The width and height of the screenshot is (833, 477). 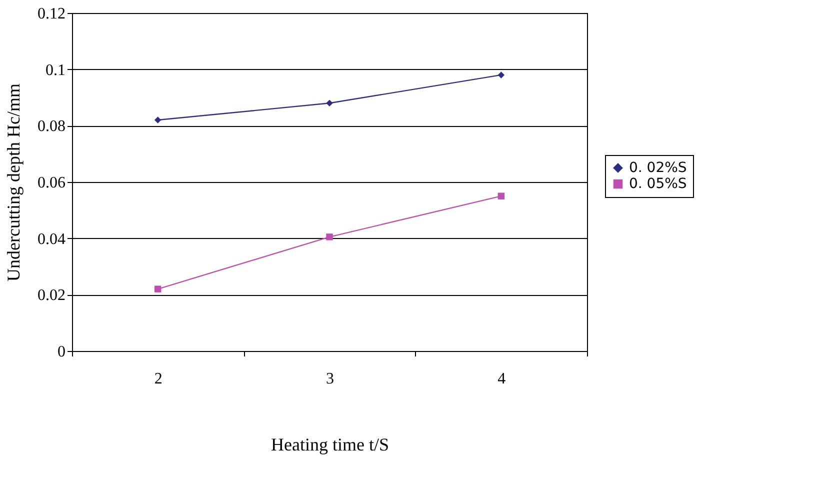 What do you see at coordinates (658, 168) in the screenshot?
I see `legend-label: 0. 02%S` at bounding box center [658, 168].